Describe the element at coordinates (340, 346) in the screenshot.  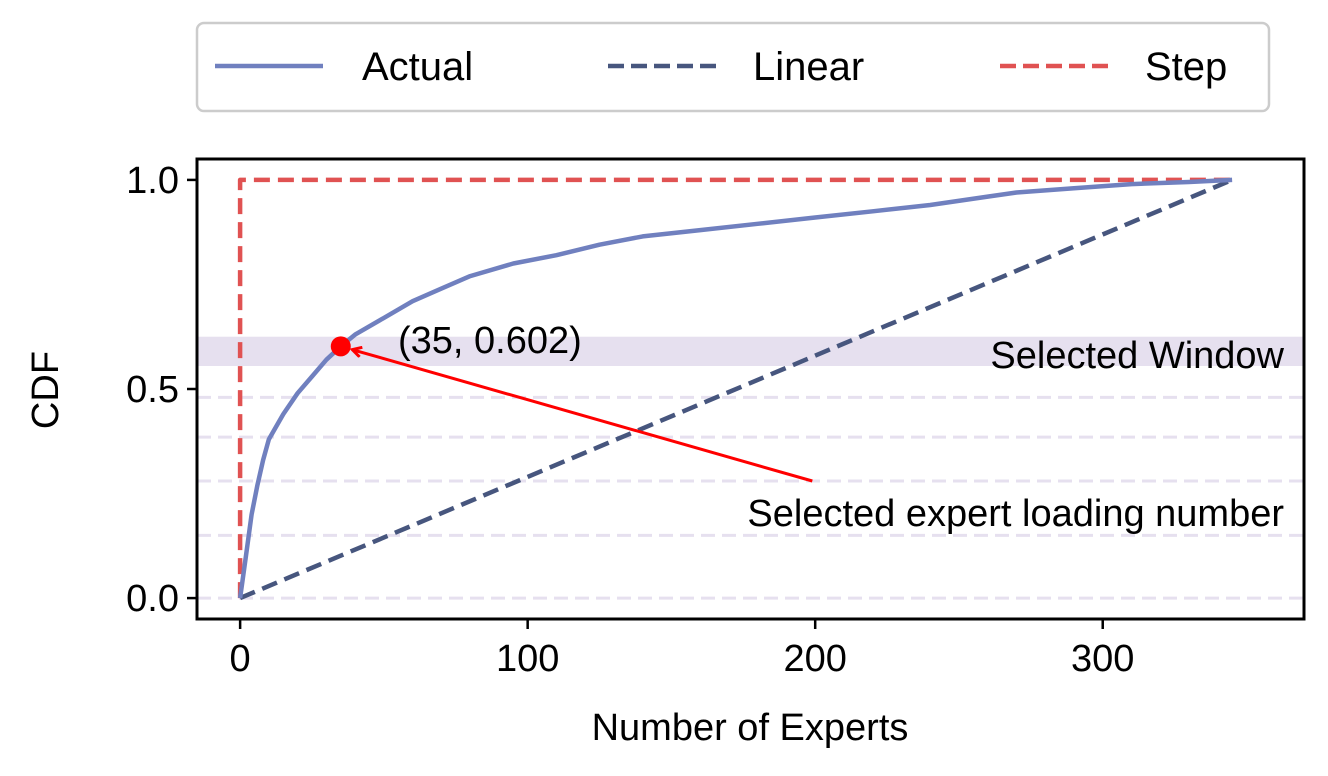
I see `highlight-point` at that location.